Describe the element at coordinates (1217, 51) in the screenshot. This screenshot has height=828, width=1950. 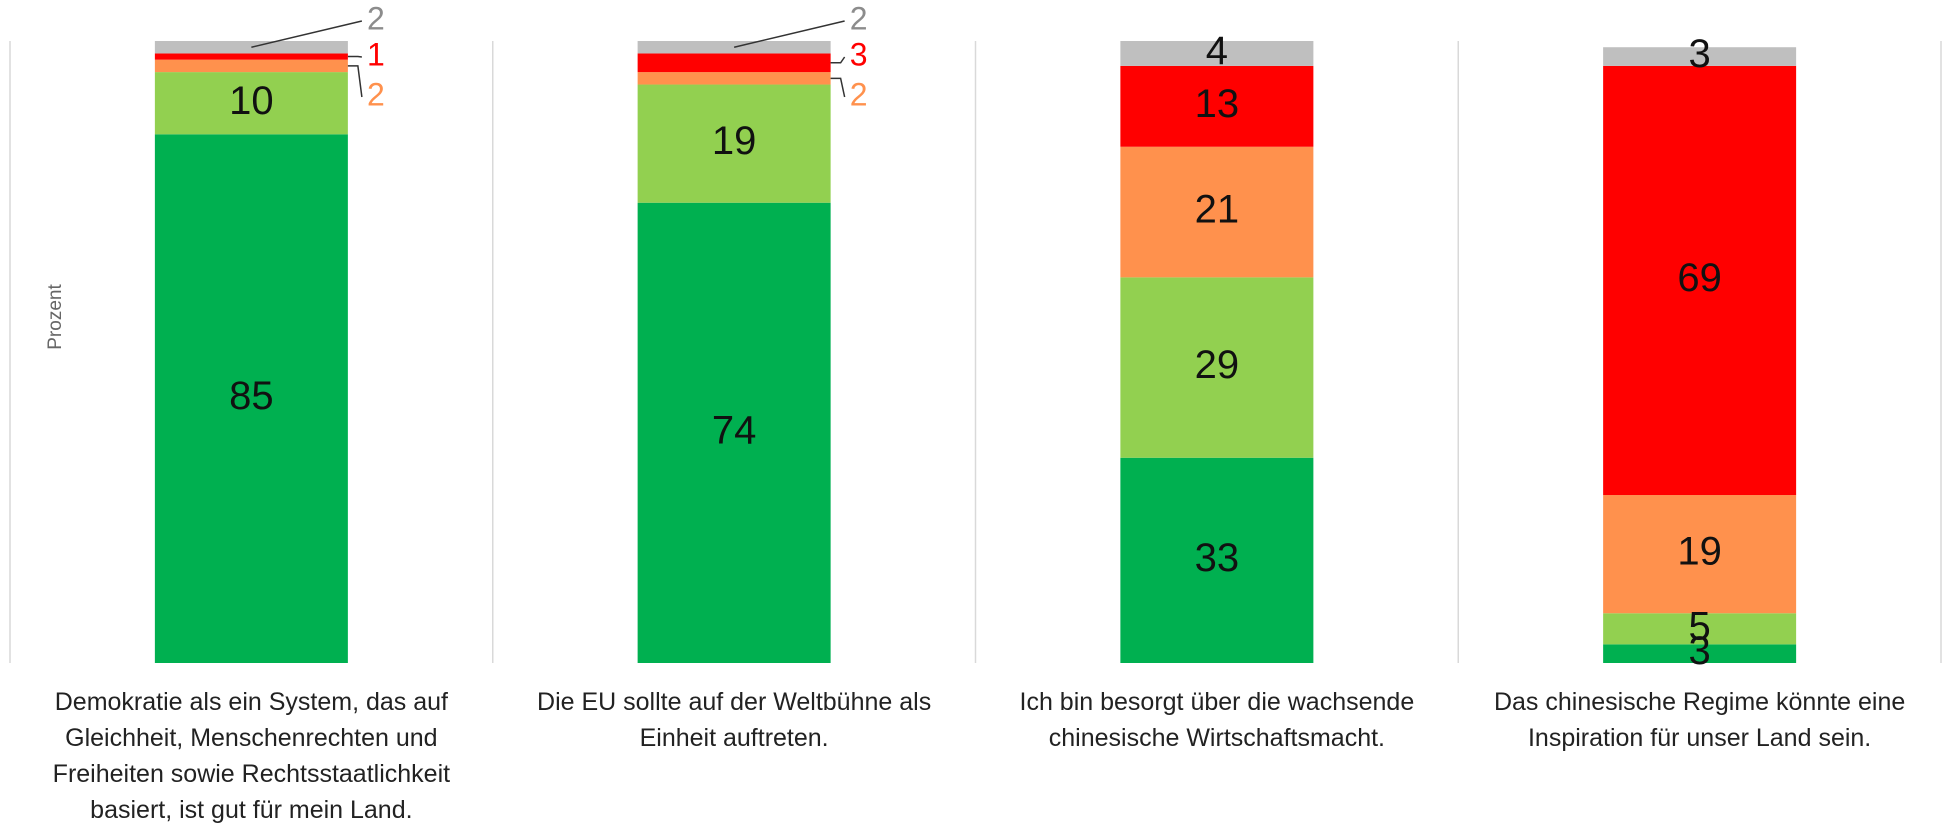
I see `data-label: 4` at that location.